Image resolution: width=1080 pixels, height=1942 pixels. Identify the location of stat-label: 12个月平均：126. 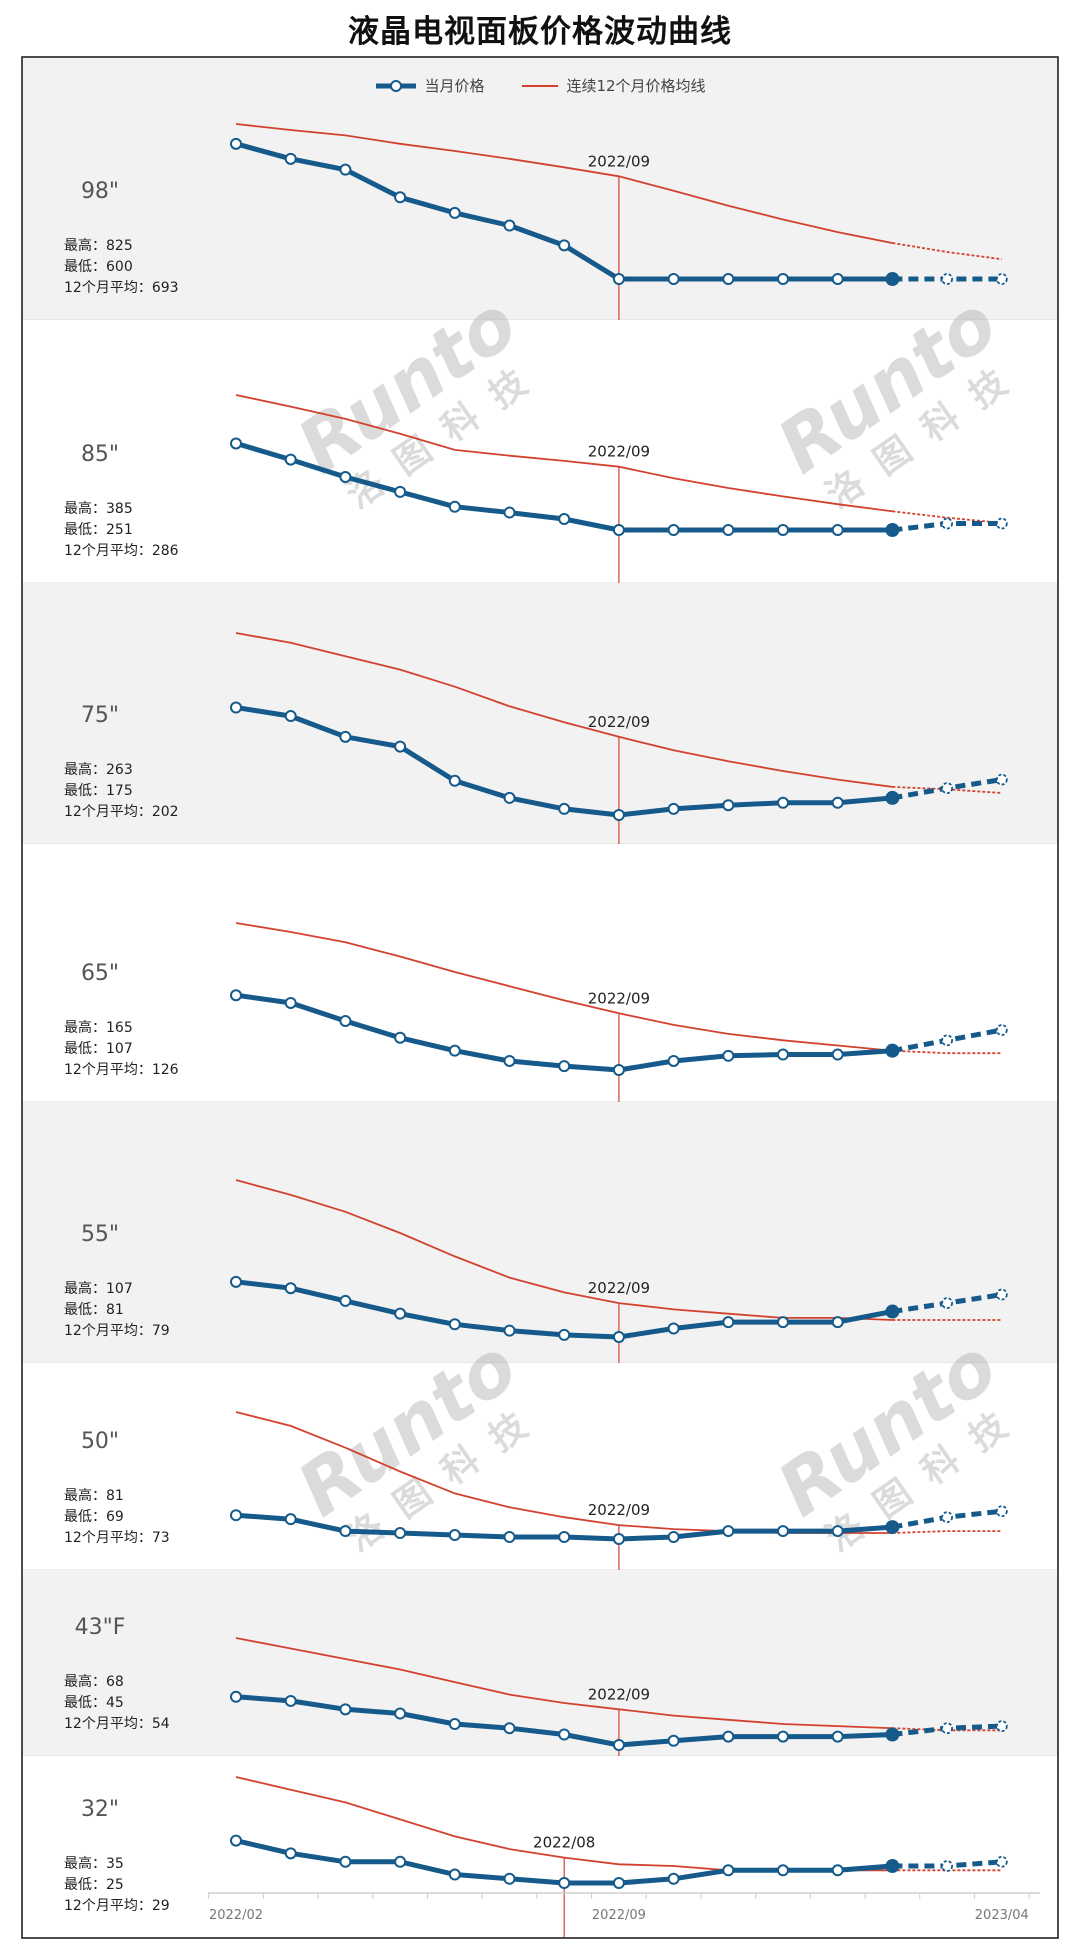
(121, 1070).